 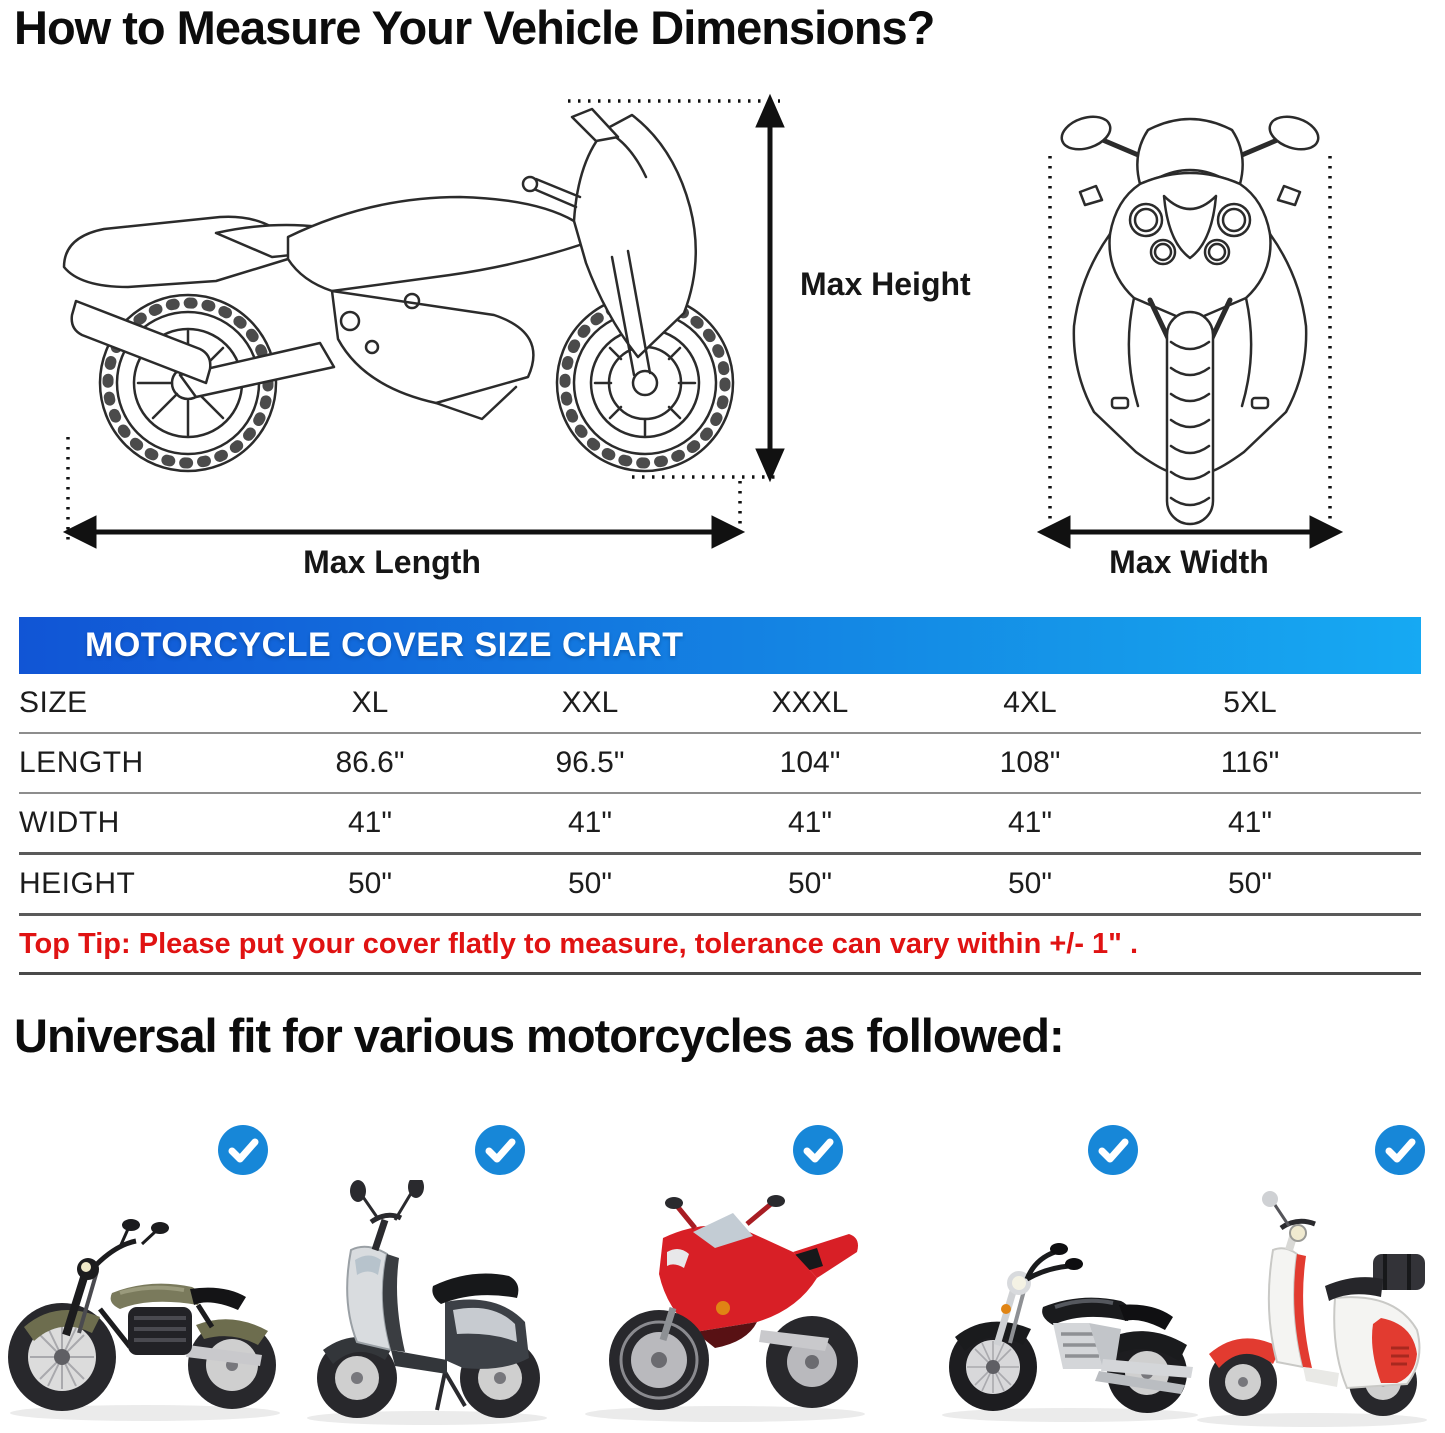 What do you see at coordinates (1312, 1309) in the screenshot?
I see `vintage-scooter-photo` at bounding box center [1312, 1309].